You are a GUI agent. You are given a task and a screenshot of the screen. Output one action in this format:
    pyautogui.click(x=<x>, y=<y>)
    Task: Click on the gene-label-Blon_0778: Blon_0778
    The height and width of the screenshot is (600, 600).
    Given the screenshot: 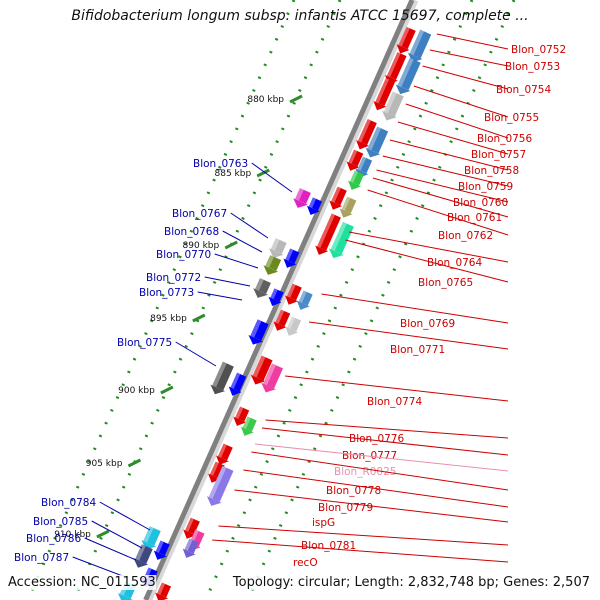 What is the action you would take?
    pyautogui.click(x=353, y=491)
    